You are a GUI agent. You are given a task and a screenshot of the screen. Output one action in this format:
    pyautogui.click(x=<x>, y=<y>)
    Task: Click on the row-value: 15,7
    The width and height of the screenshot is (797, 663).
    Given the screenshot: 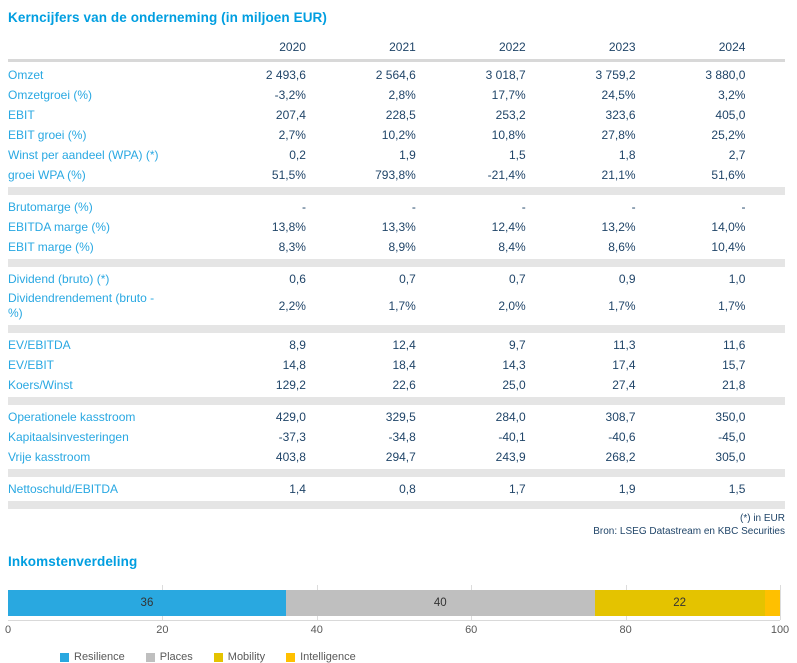 What is the action you would take?
    pyautogui.click(x=734, y=365)
    